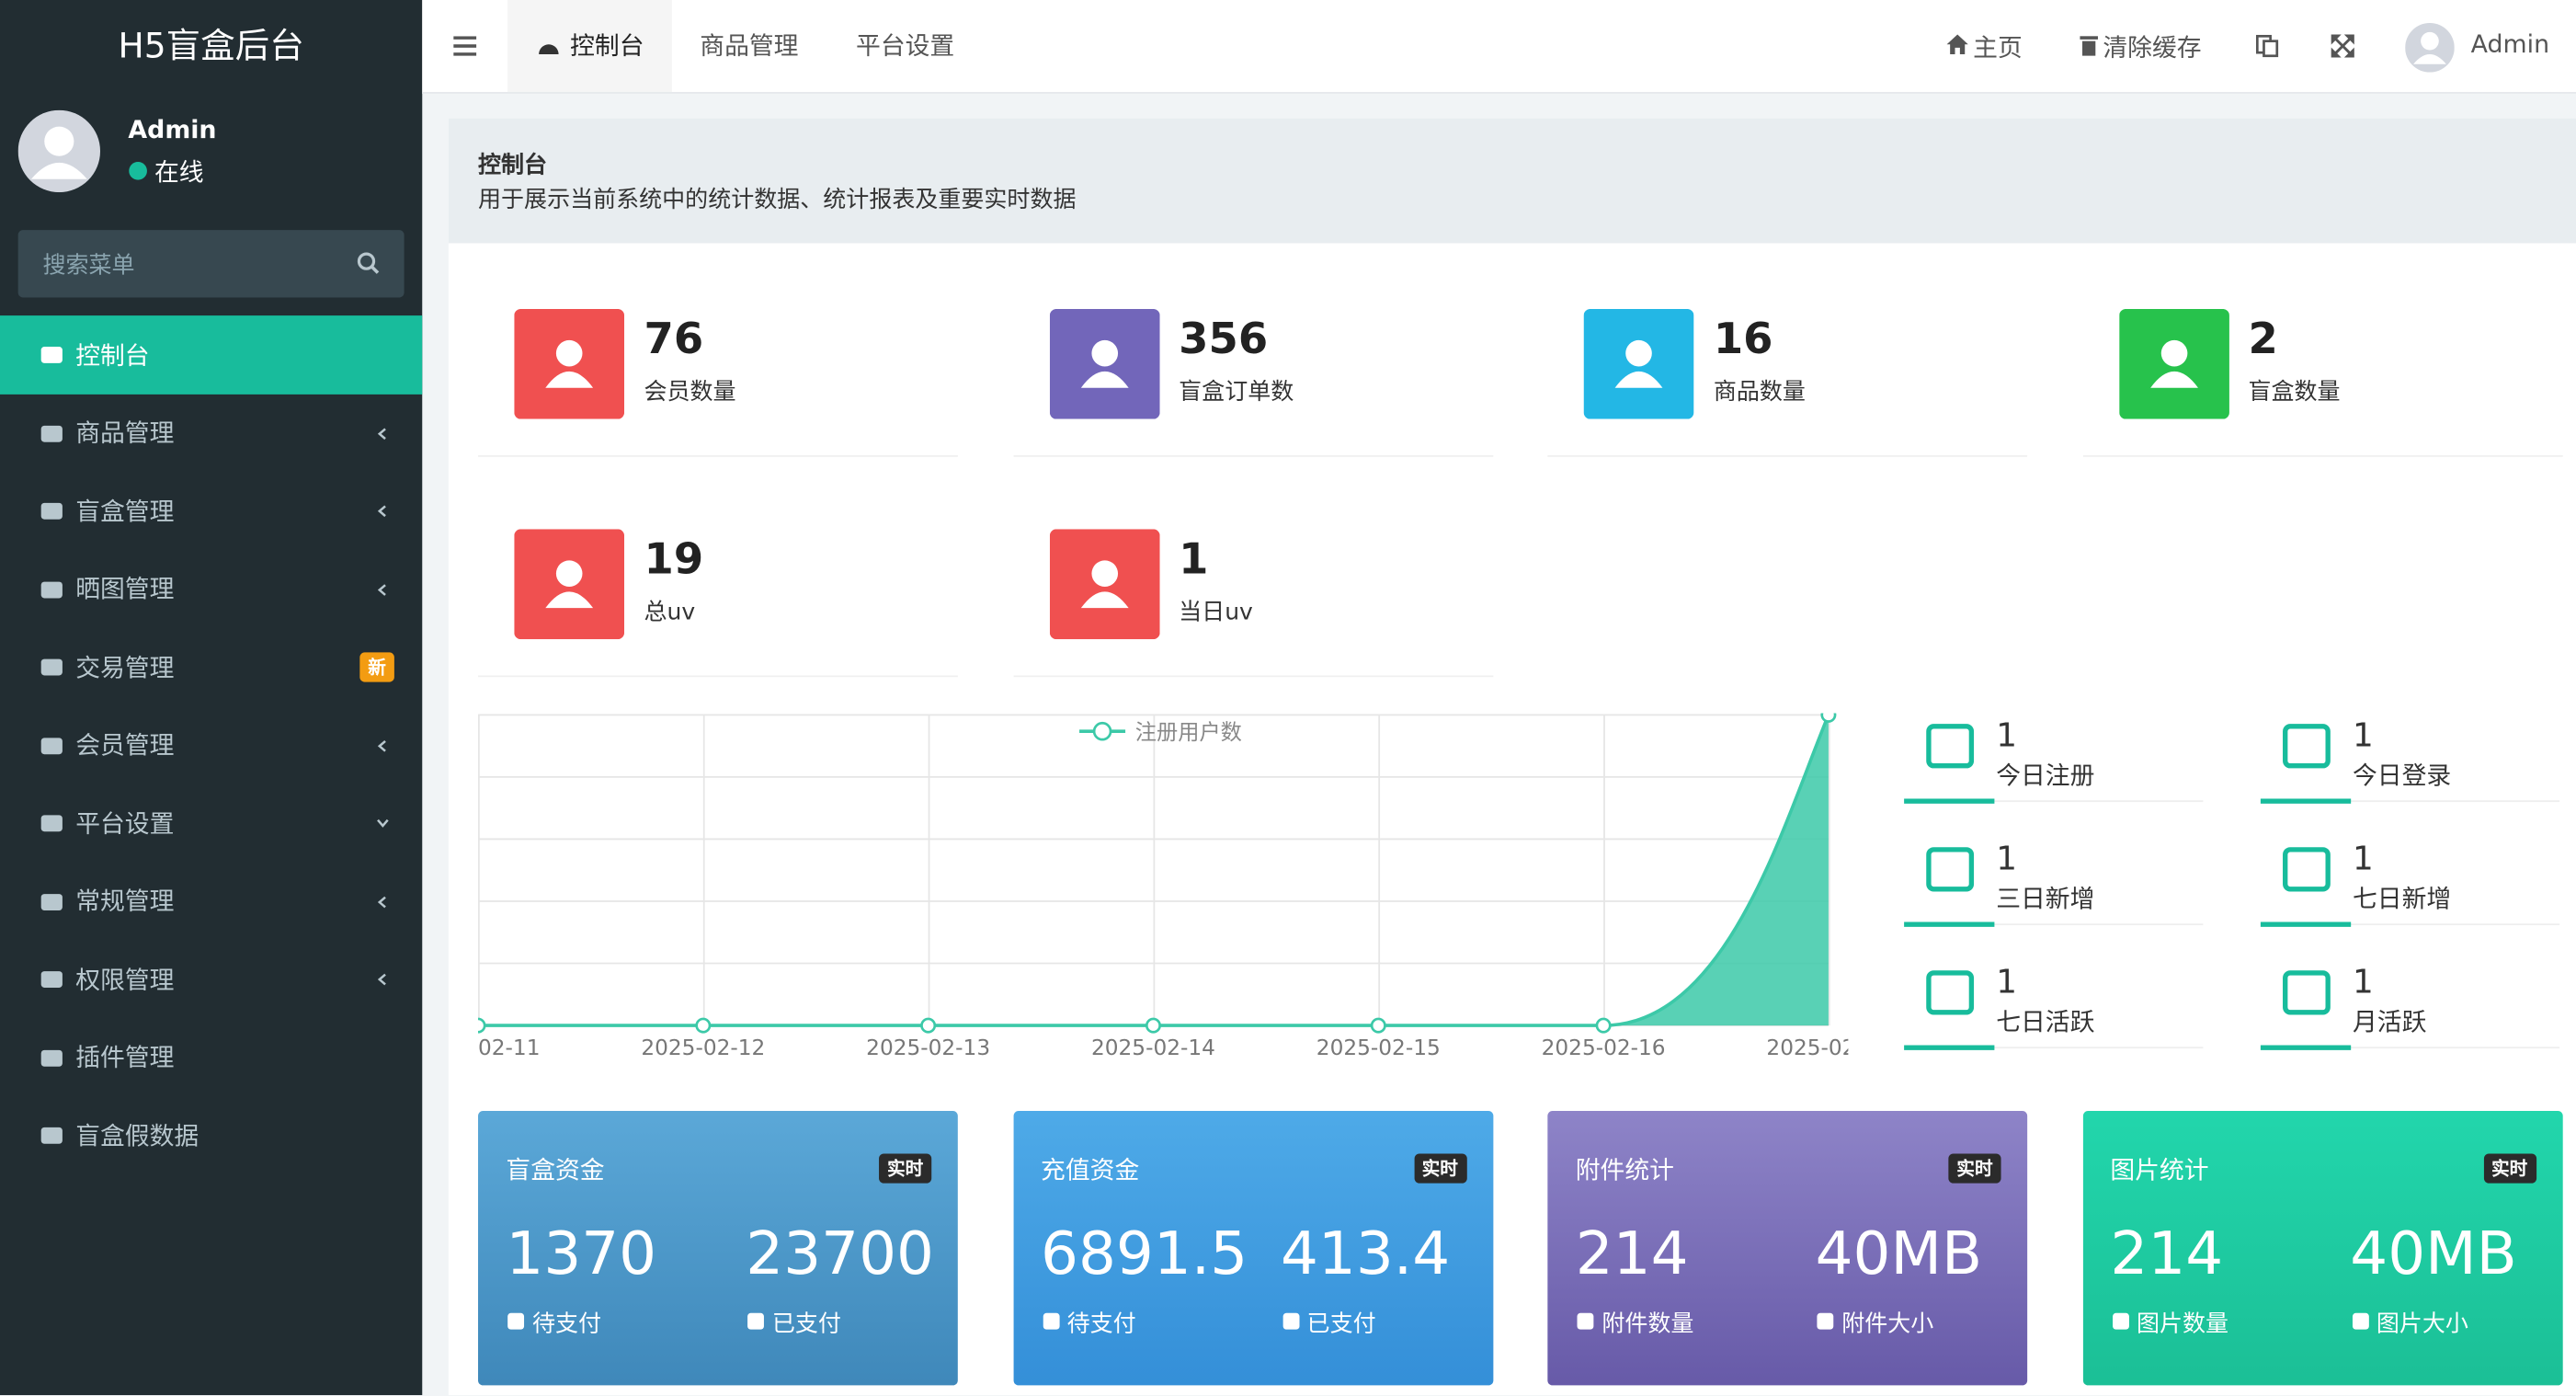 The image size is (2576, 1396). I want to click on menu-label: 权限管理, so click(125, 980).